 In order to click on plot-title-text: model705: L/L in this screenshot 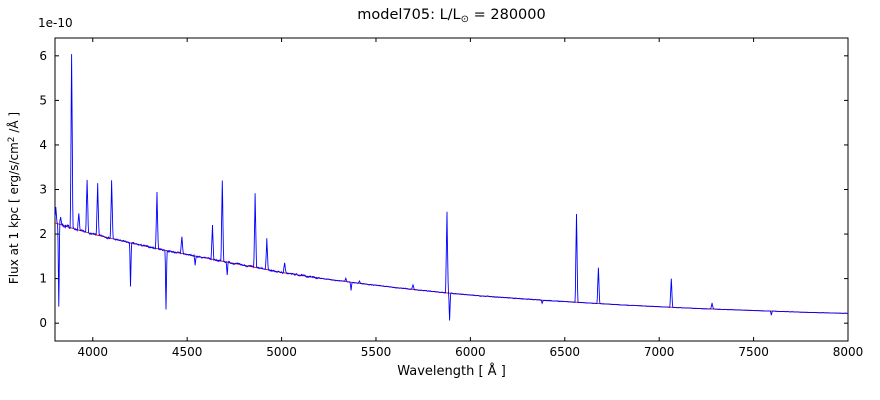, I will do `click(409, 15)`.